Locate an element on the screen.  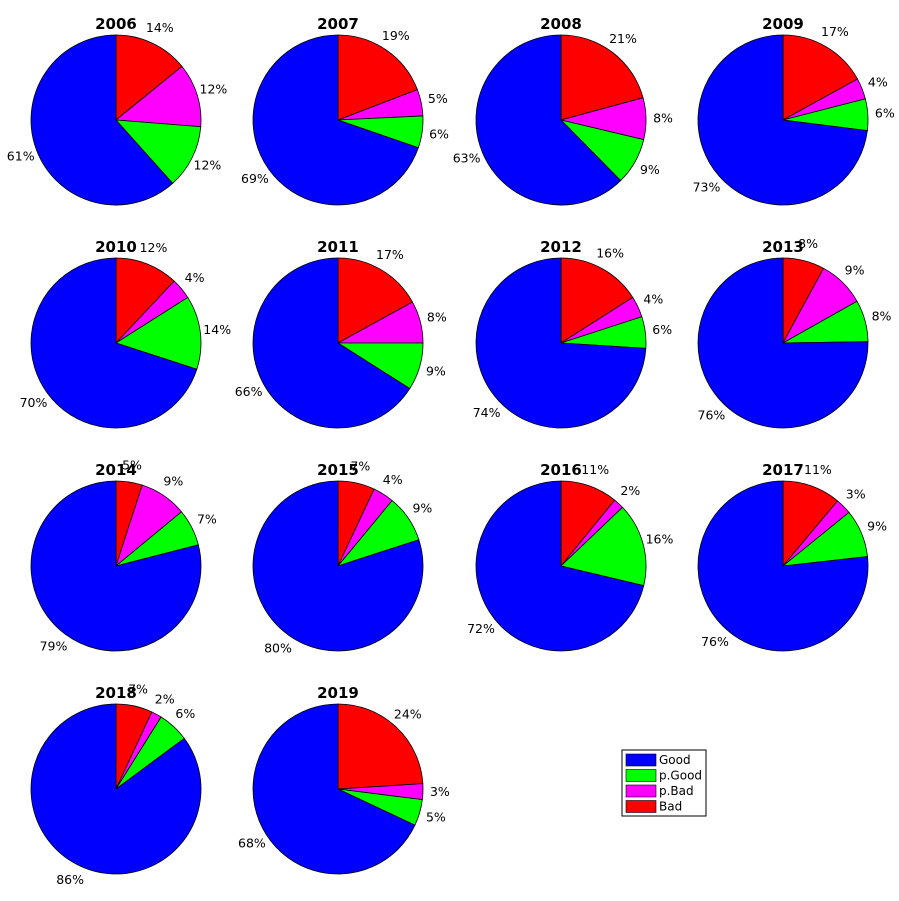
legend-swatch-bad is located at coordinates (641, 806).